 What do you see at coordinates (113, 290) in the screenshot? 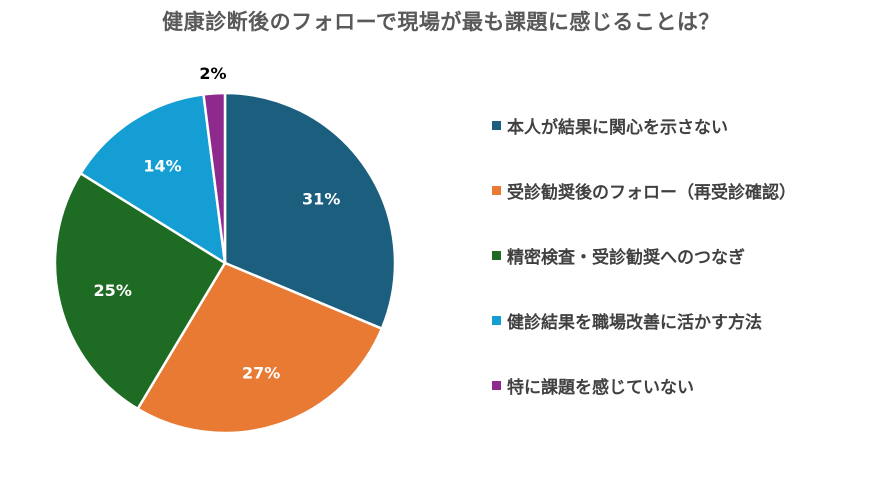
I see `pie-data-label: 25%` at bounding box center [113, 290].